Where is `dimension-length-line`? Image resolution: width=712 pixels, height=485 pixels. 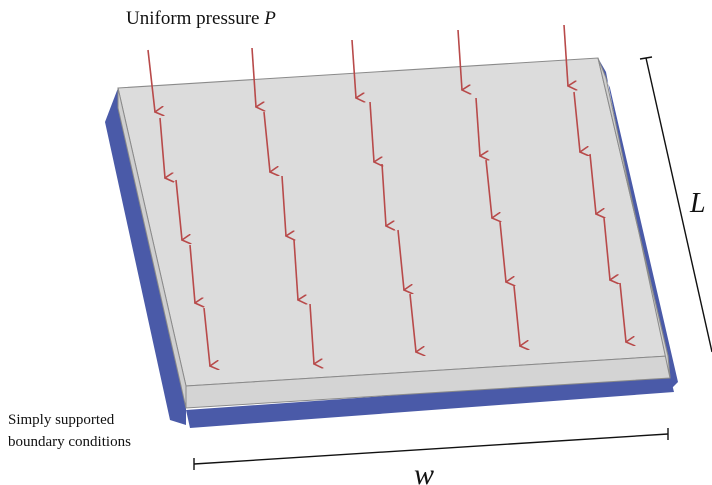
dimension-length-line is located at coordinates (678, 205).